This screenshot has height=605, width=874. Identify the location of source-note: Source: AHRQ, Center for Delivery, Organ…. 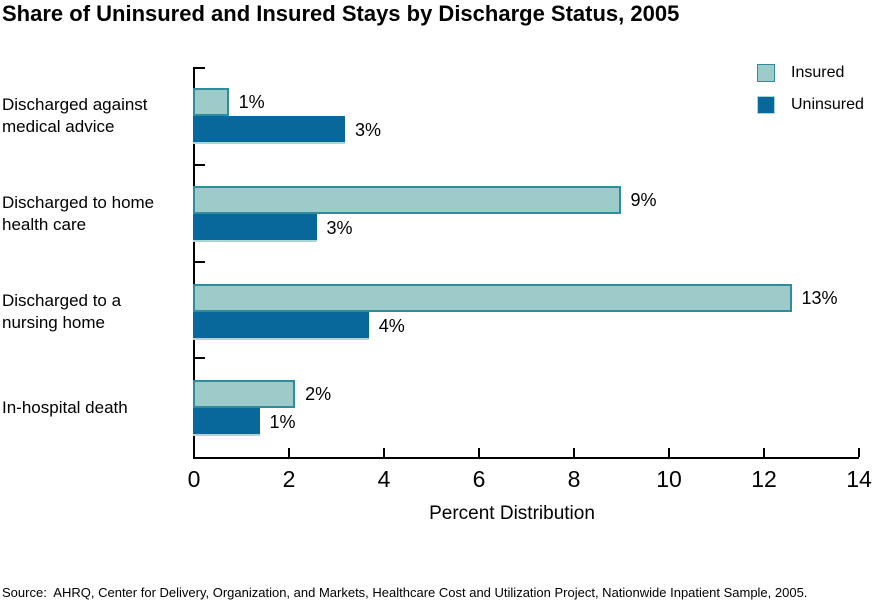
(405, 592).